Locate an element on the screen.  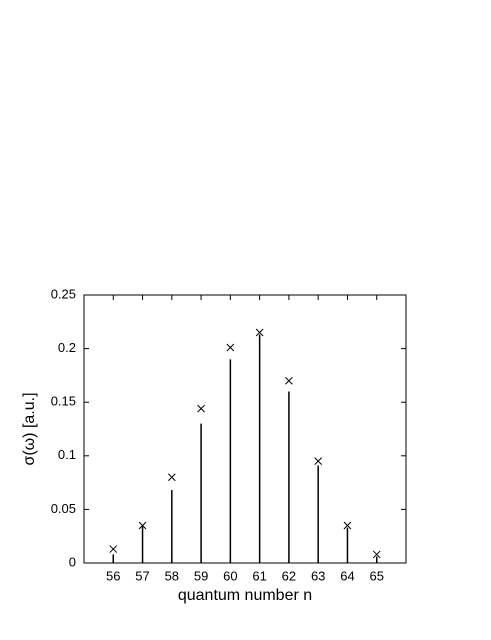
y-tick-label: 0.25 is located at coordinates (63, 293).